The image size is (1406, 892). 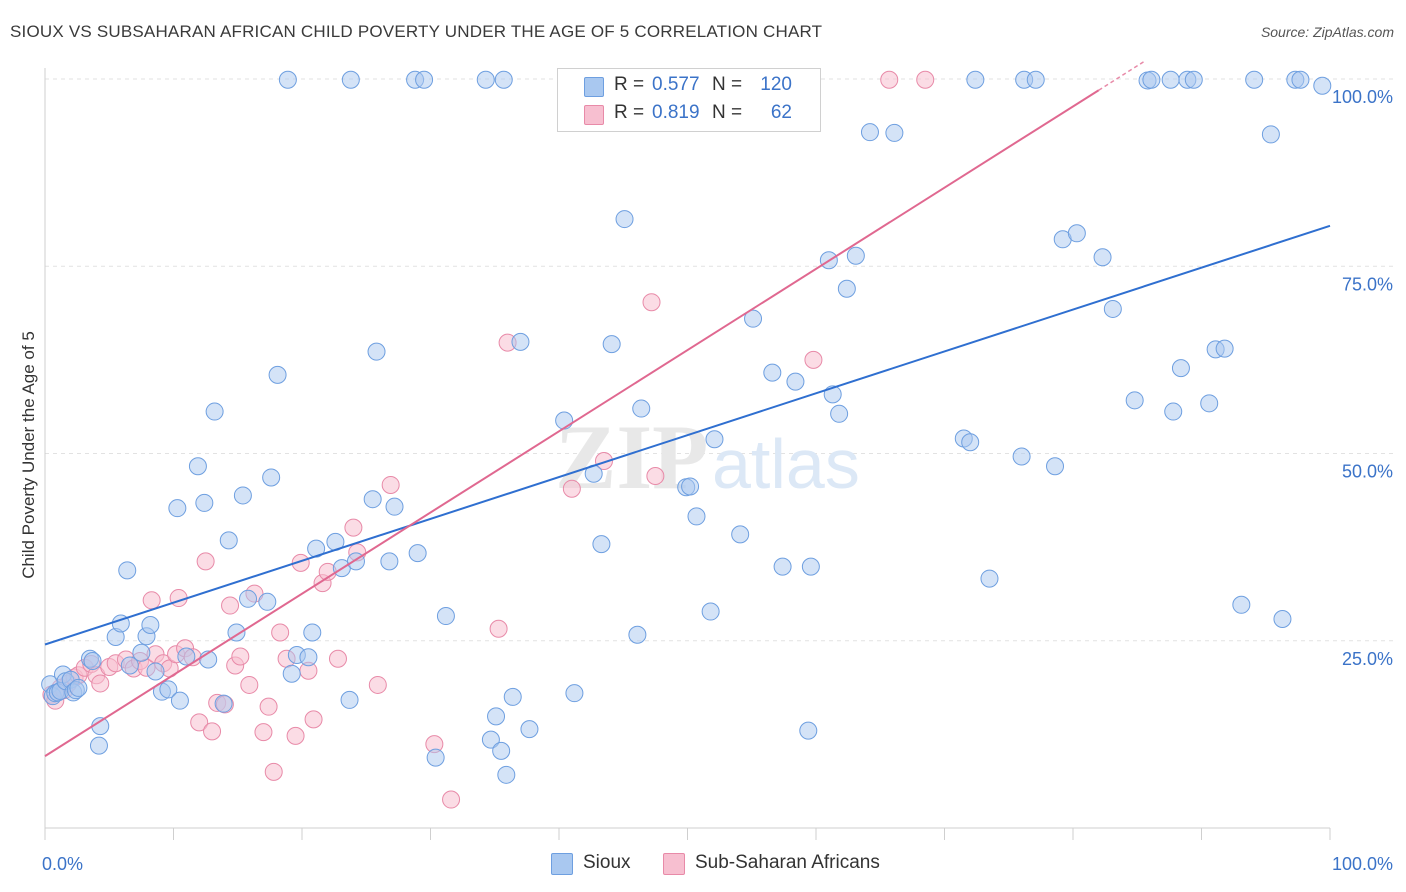 What do you see at coordinates (676, 112) in the screenshot?
I see `legend-r-value: 0.819` at bounding box center [676, 112].